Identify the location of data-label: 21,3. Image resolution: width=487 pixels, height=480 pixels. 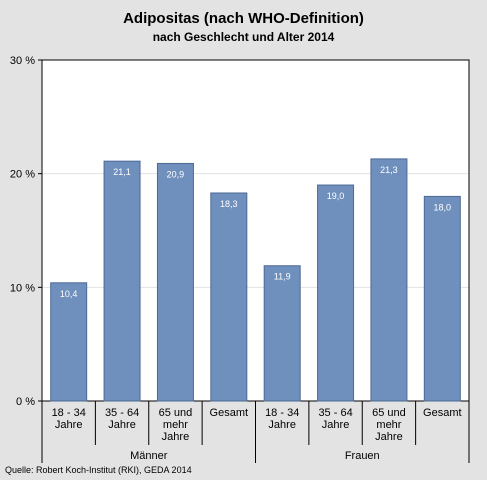
(389, 170).